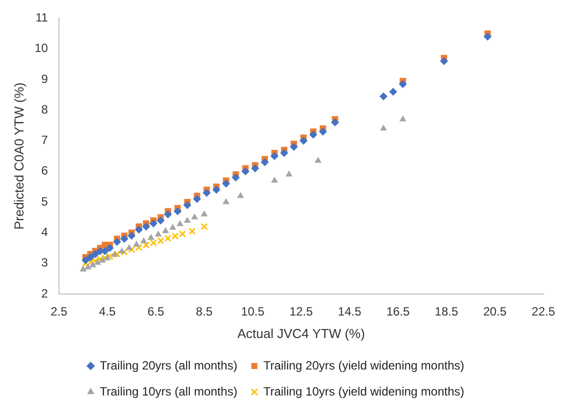 The image size is (566, 416). Describe the element at coordinates (363, 391) in the screenshot. I see `legend-label: Trailing 10yrs (yield widening months)` at that location.